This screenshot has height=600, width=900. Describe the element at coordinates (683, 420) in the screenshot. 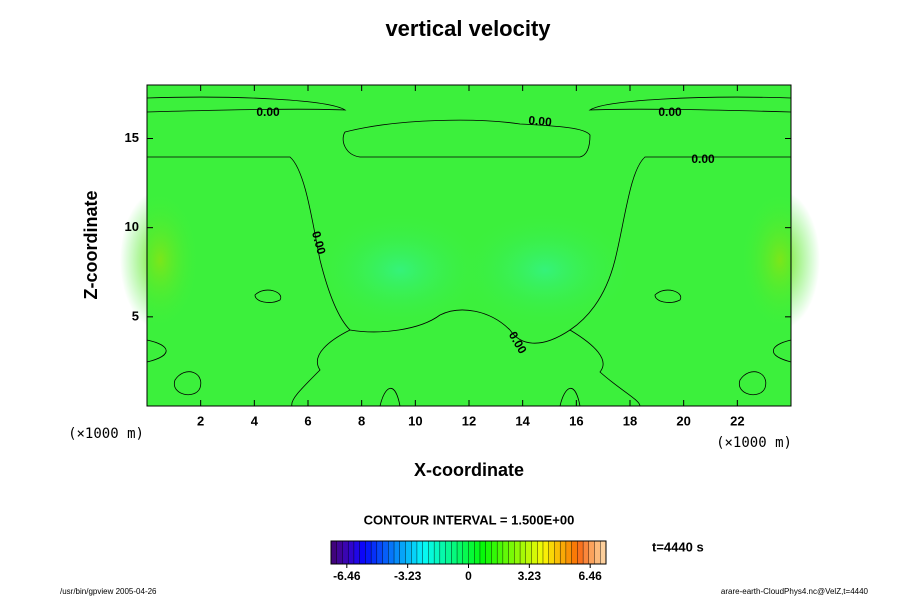

I see `x-tick-label: 20` at that location.